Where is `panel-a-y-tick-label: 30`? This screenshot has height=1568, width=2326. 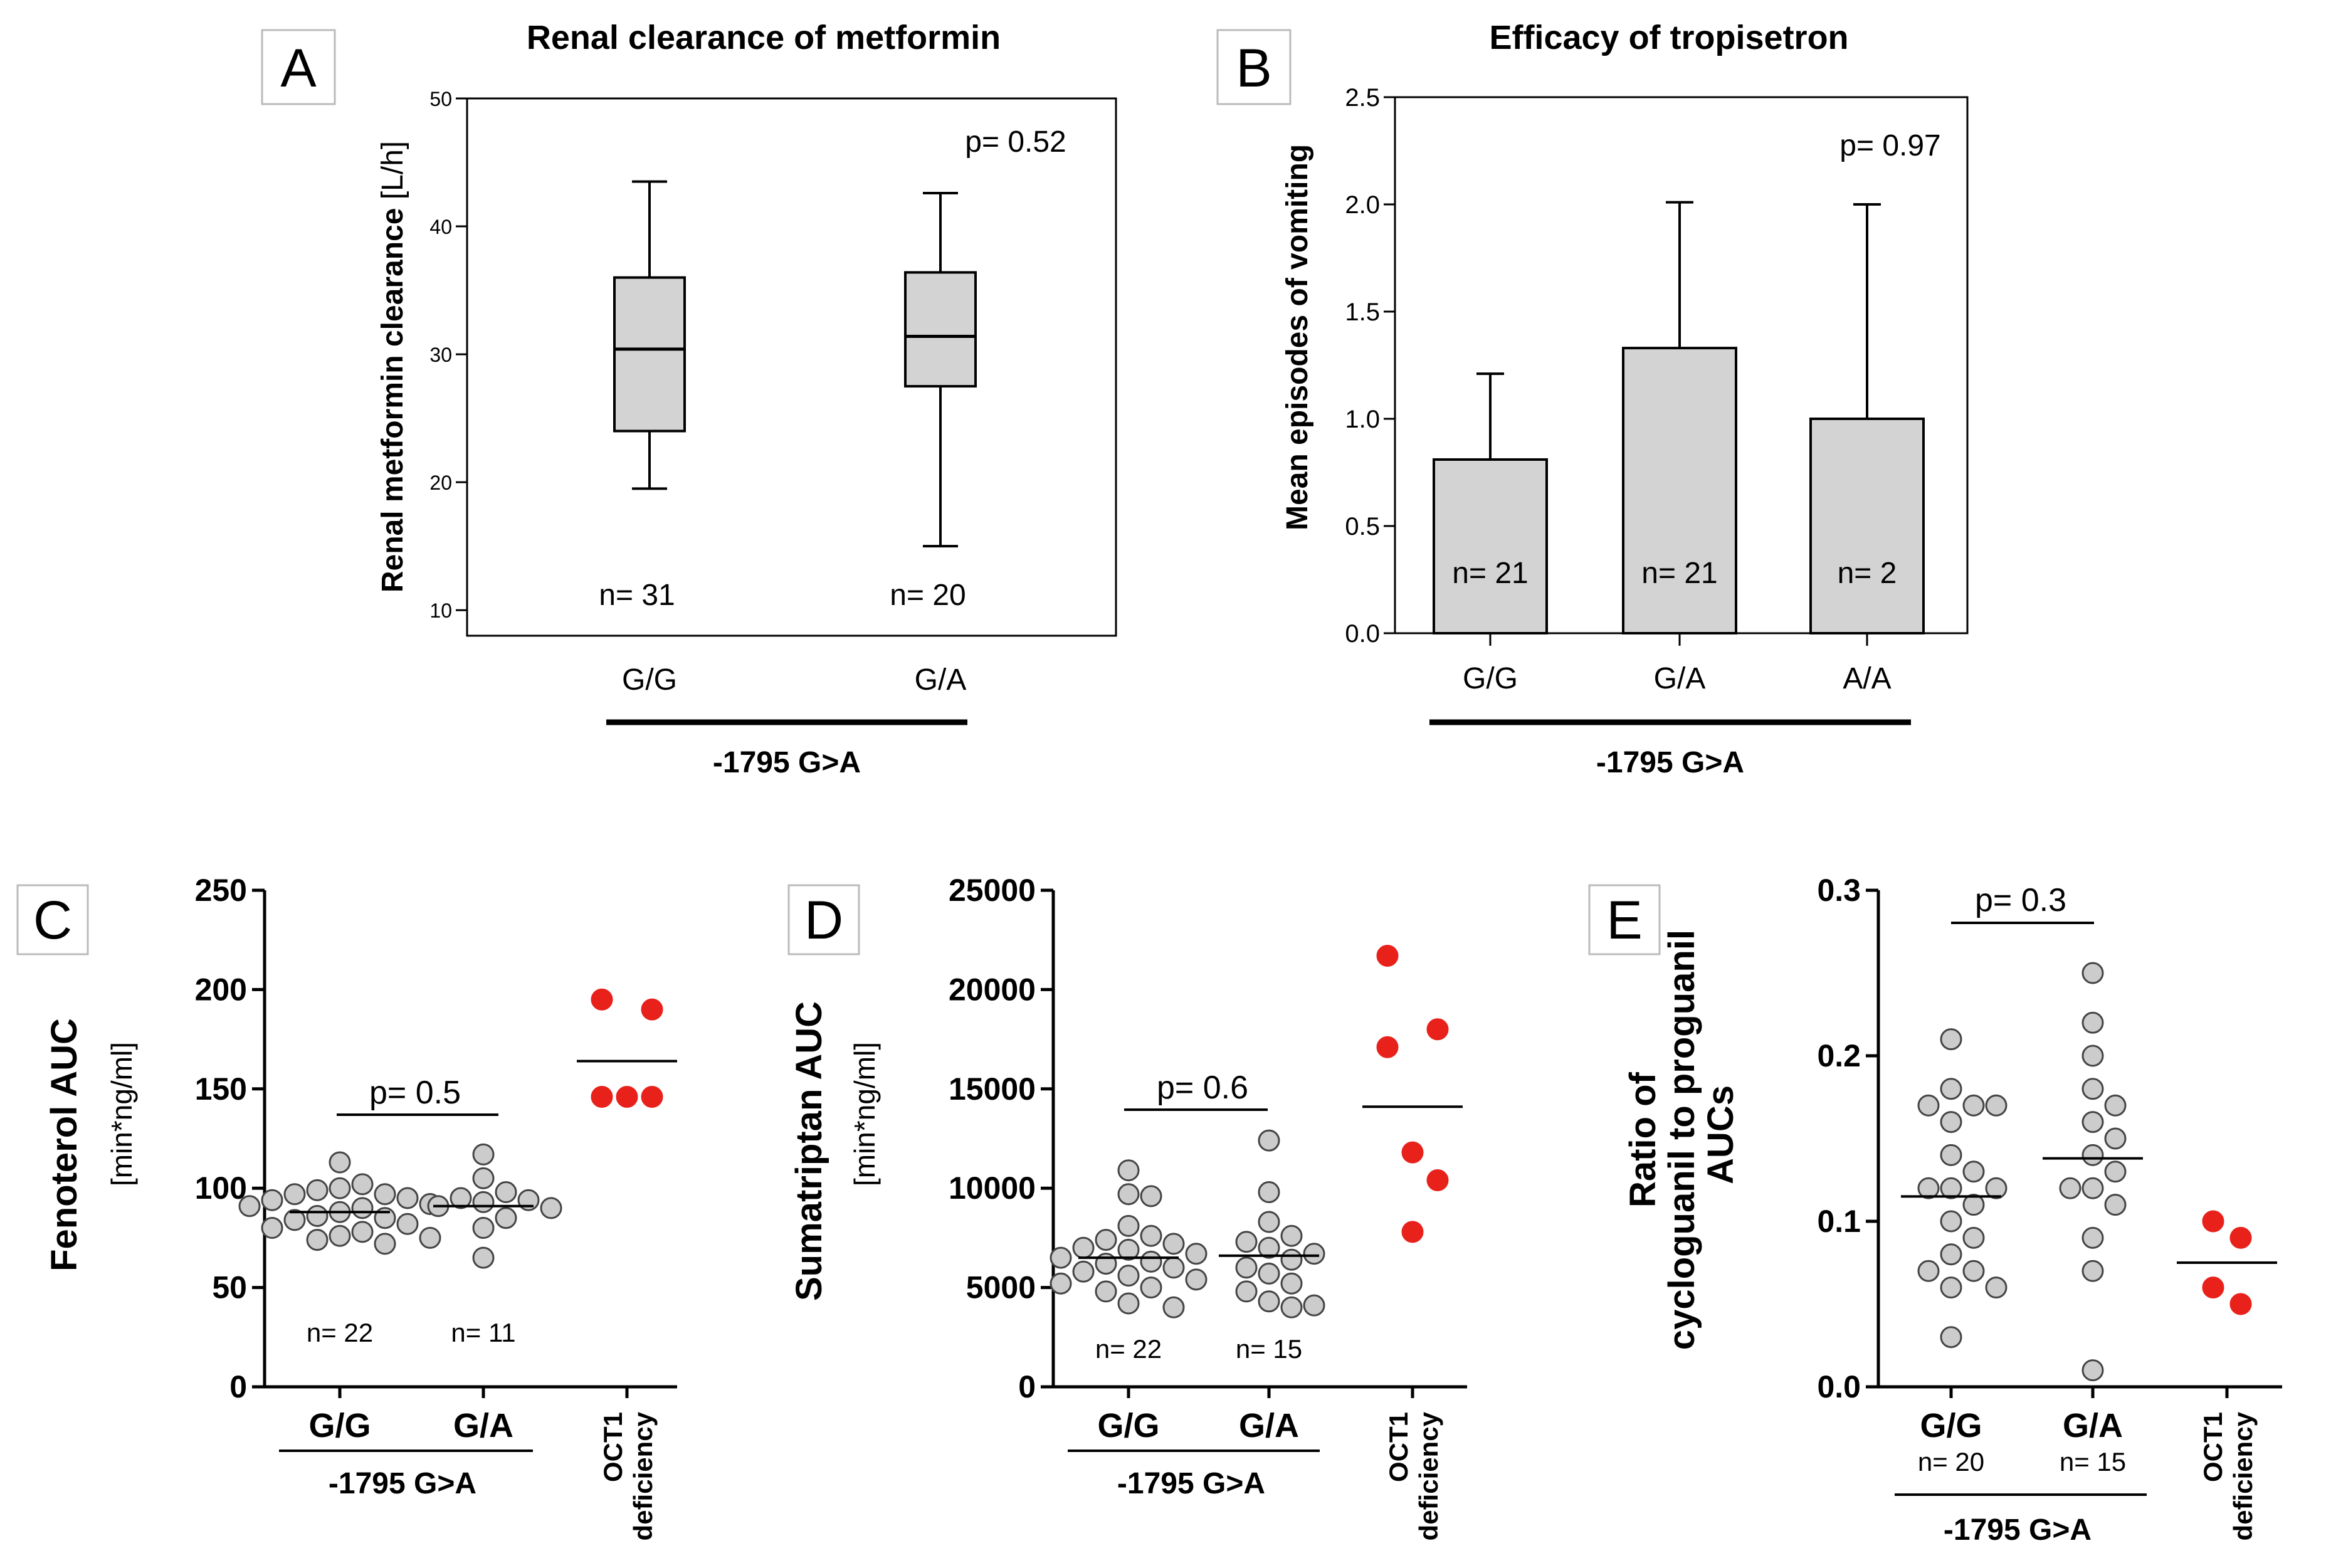
panel-a-y-tick-label: 30 is located at coordinates (440, 355).